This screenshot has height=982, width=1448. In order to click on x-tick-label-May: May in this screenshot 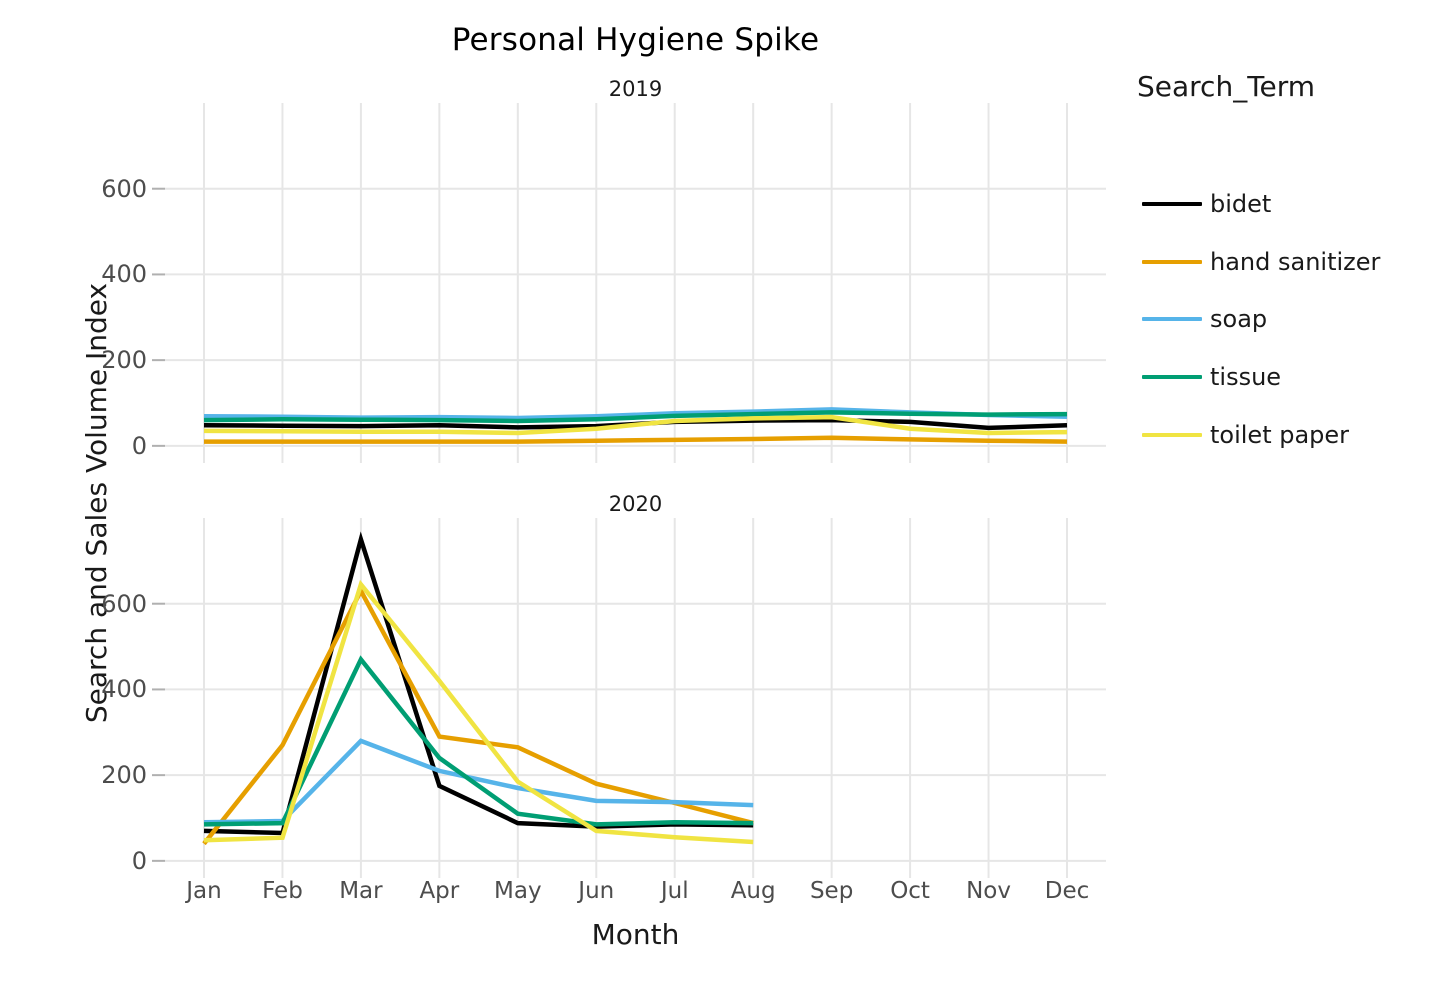, I will do `click(518, 891)`.